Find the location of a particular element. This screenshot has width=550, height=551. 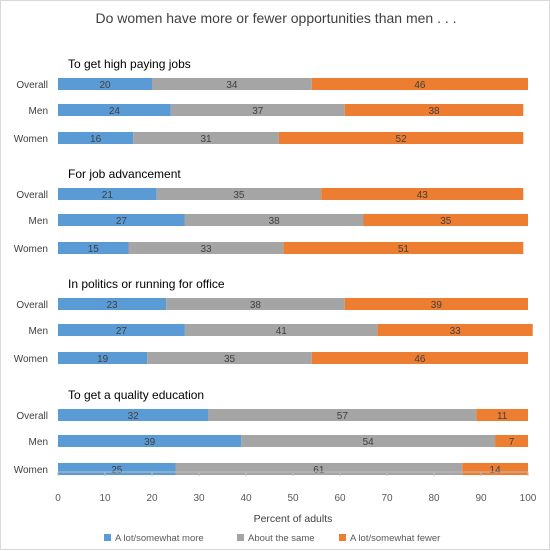

data-label-more: 20 is located at coordinates (105, 85).